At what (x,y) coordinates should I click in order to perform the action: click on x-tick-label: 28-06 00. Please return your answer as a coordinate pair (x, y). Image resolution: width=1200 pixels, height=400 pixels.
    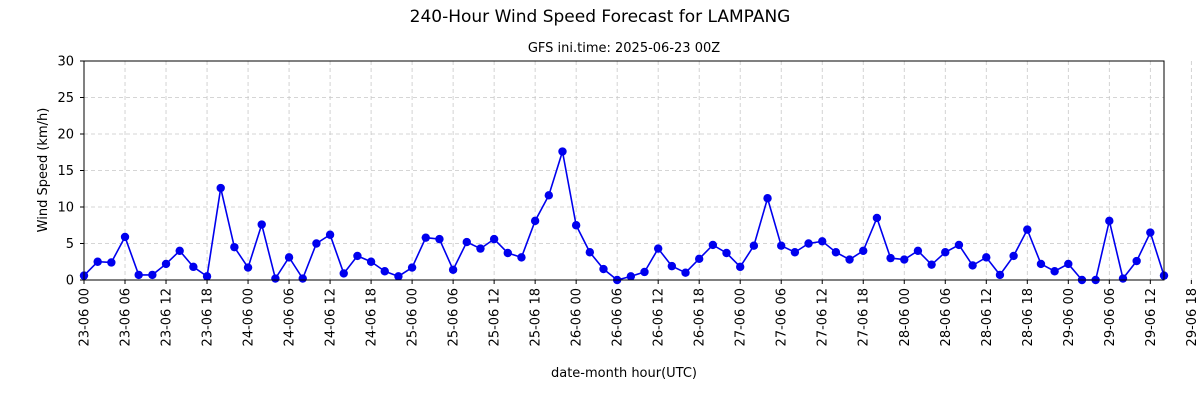
    Looking at the image, I should click on (905, 317).